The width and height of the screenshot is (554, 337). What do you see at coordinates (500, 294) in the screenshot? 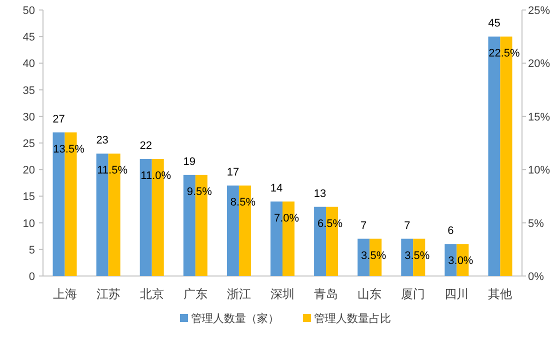
I see `x-tick-label: 其他` at bounding box center [500, 294].